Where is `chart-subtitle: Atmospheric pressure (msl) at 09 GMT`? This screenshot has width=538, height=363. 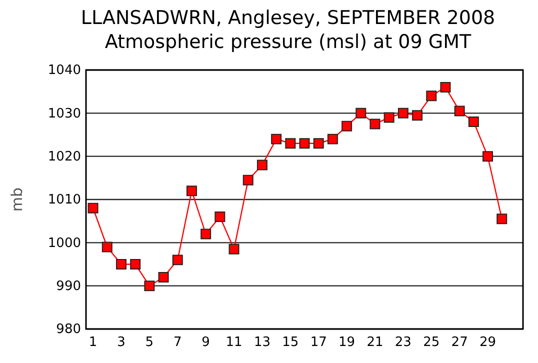
chart-subtitle: Atmospheric pressure (msl) at 09 GMT is located at coordinates (288, 42).